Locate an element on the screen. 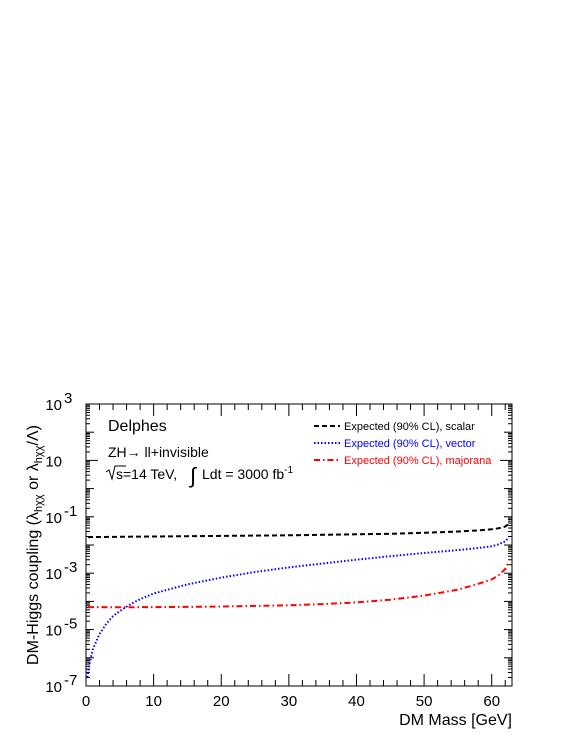 The image size is (581, 752). y-tick-label-exponent: -3 is located at coordinates (70, 567).